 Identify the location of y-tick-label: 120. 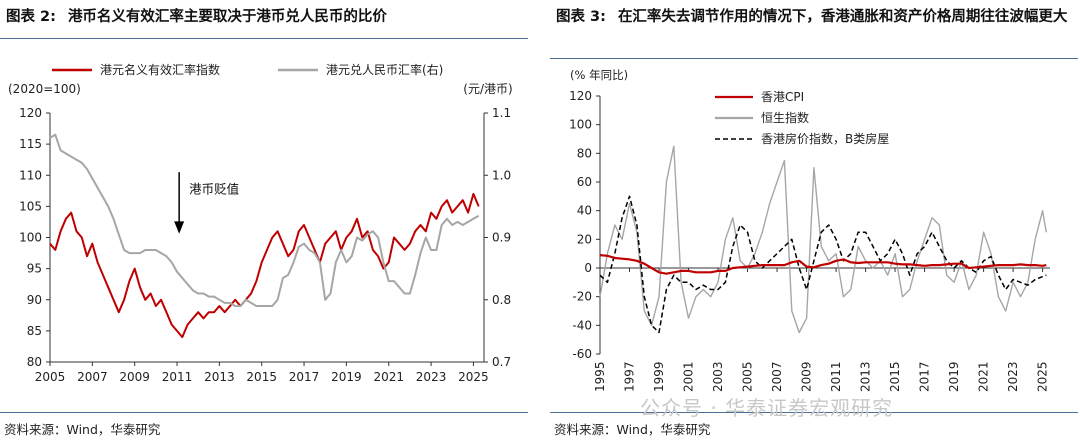
(580, 96).